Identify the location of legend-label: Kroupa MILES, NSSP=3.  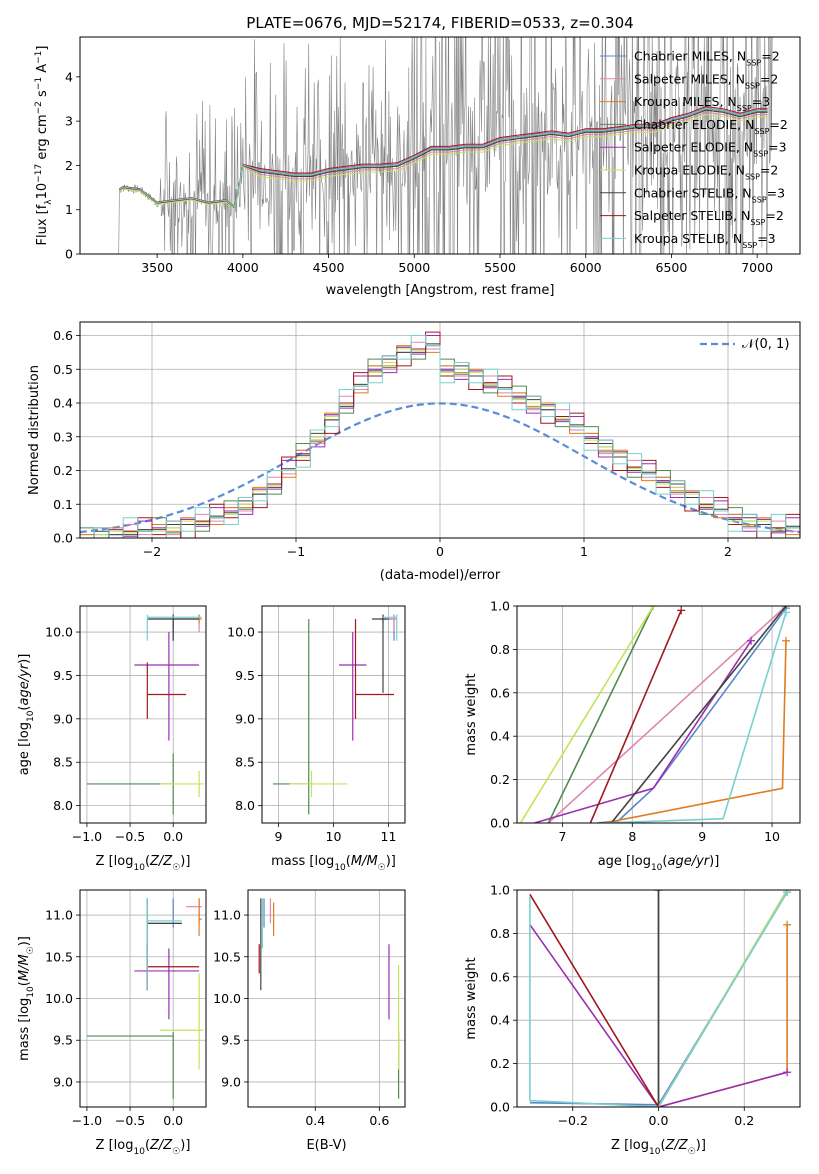
(702, 103).